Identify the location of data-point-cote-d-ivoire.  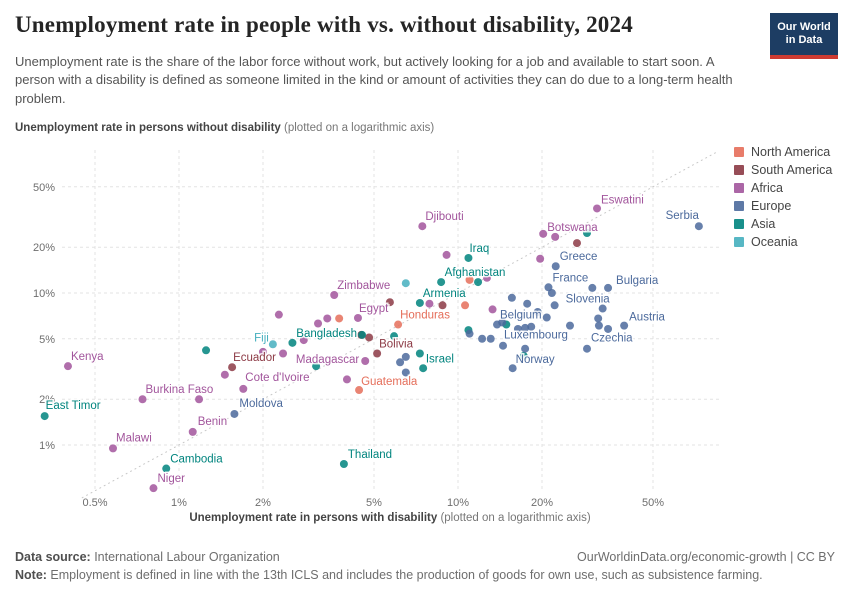
(243, 388).